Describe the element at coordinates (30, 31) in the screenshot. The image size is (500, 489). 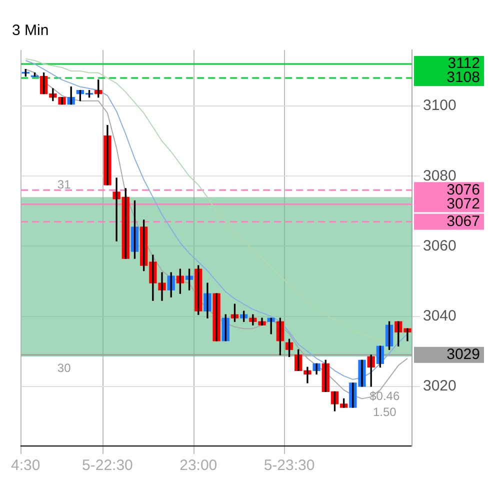
I see `chart-title: 3 Min` at that location.